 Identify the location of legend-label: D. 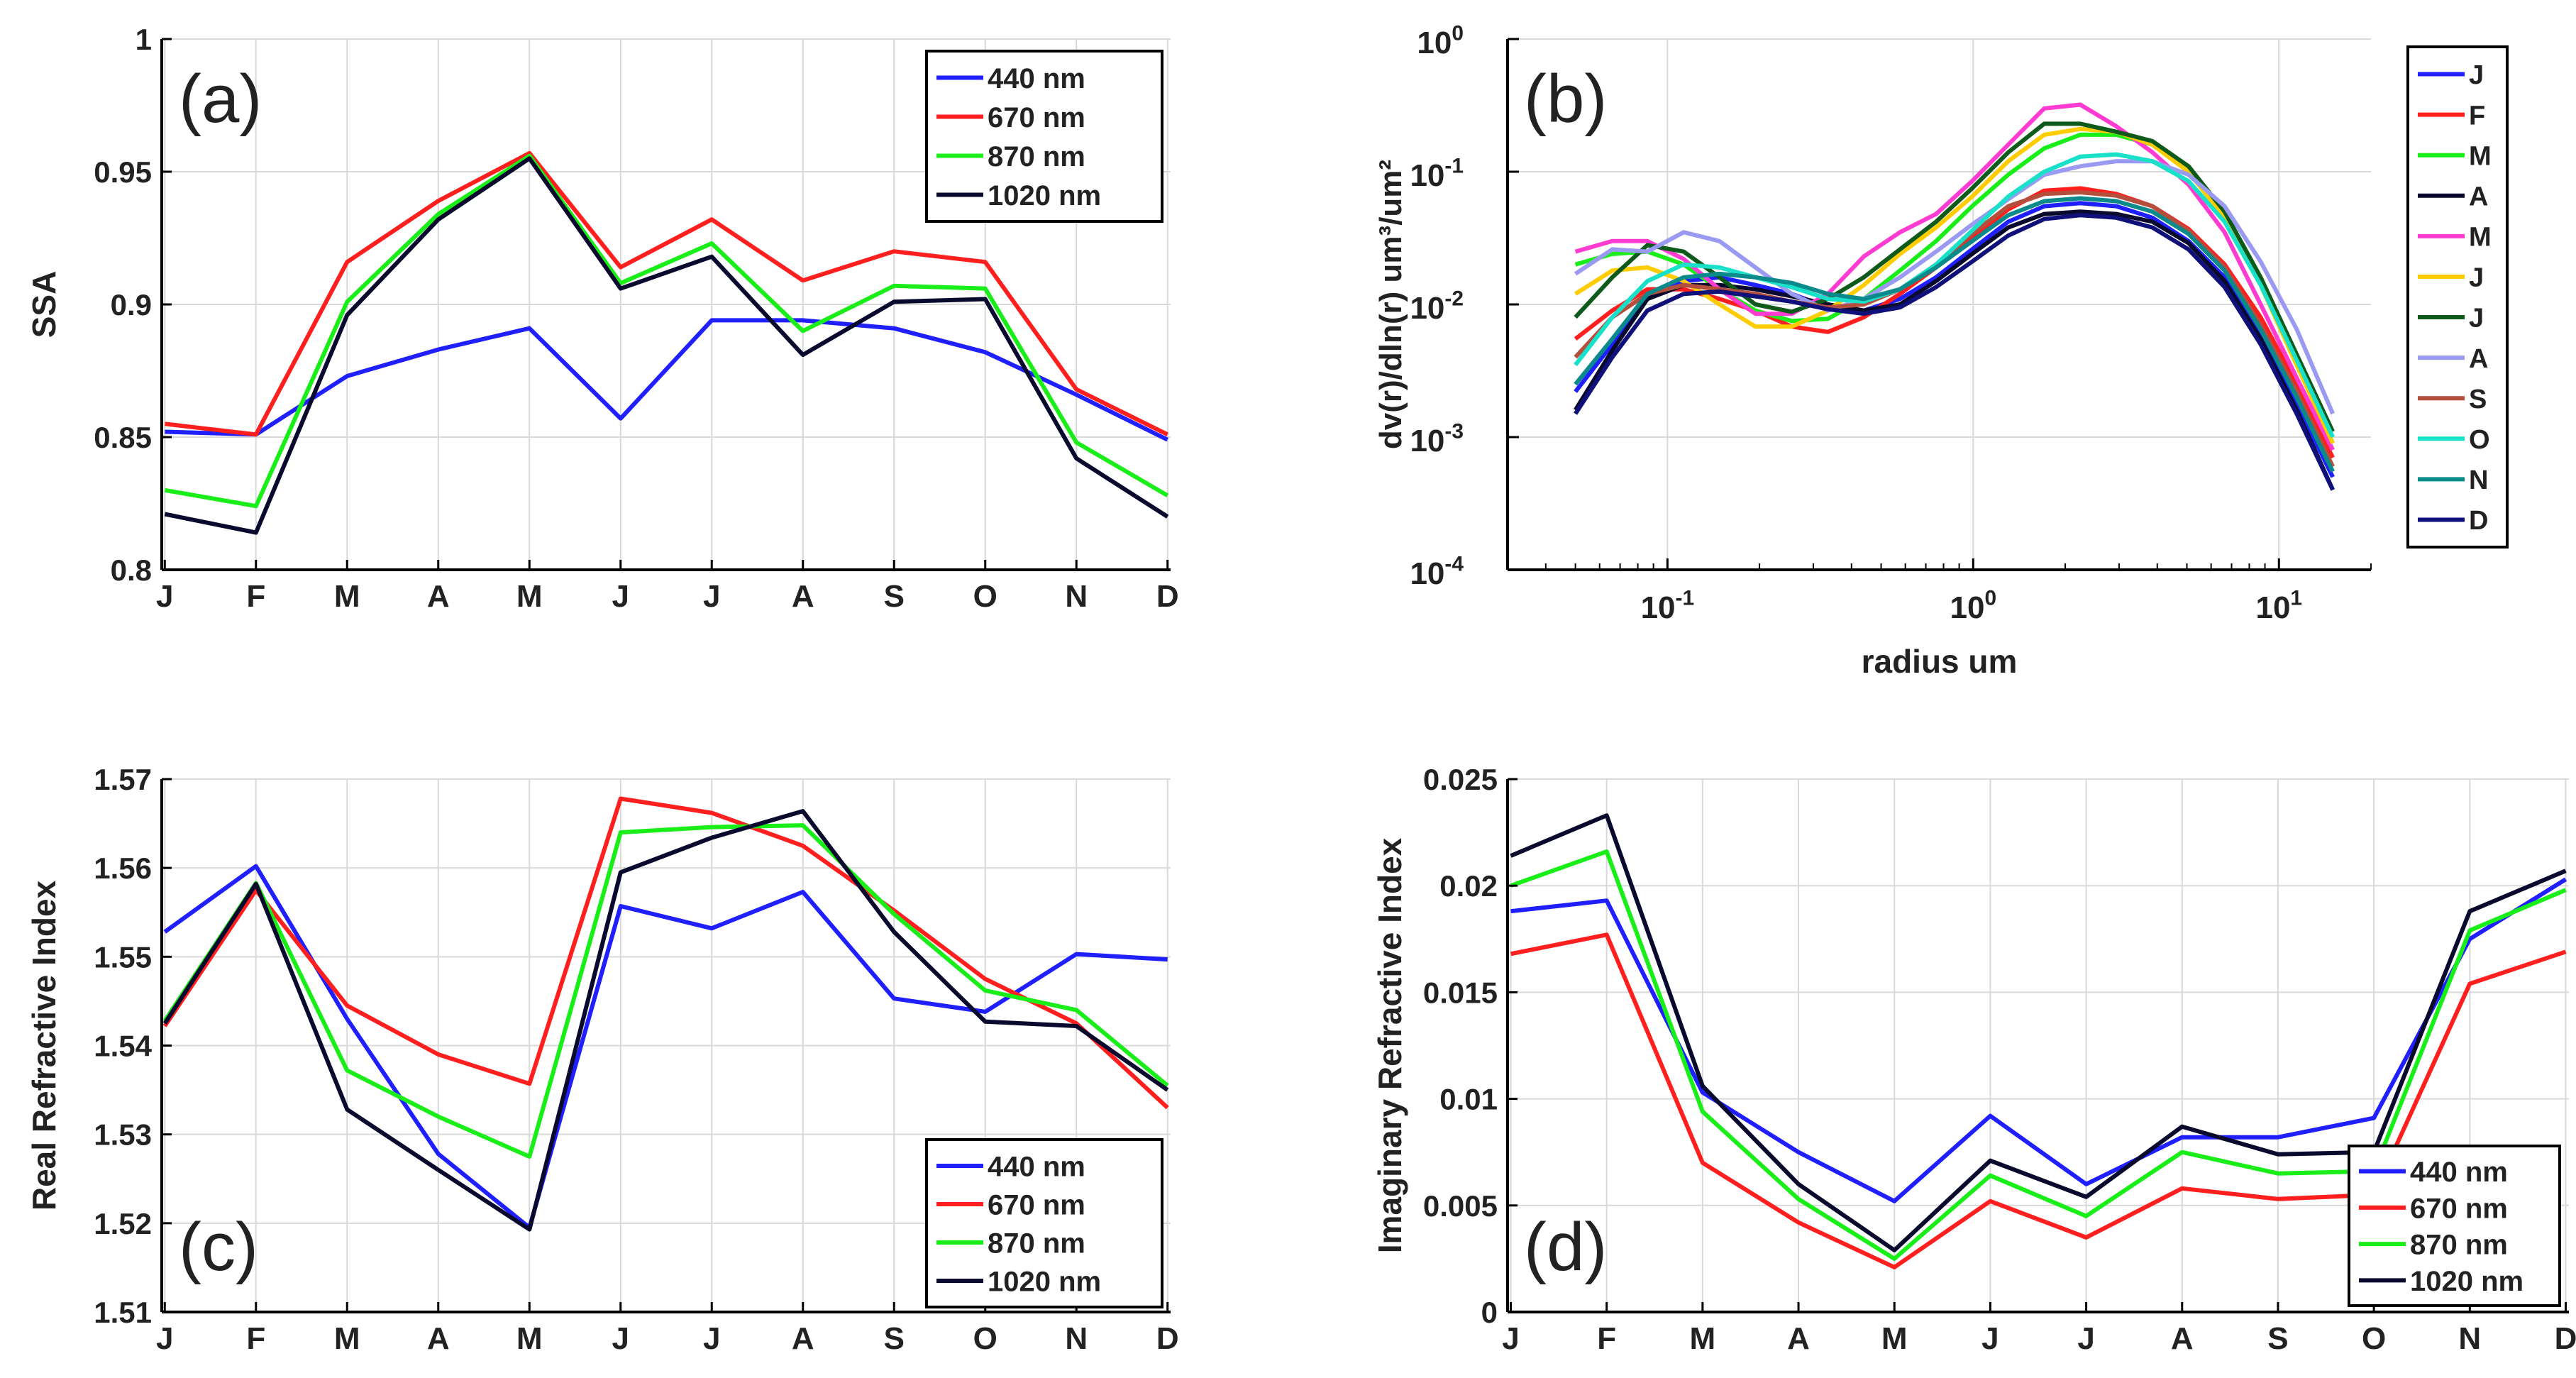
(2478, 521).